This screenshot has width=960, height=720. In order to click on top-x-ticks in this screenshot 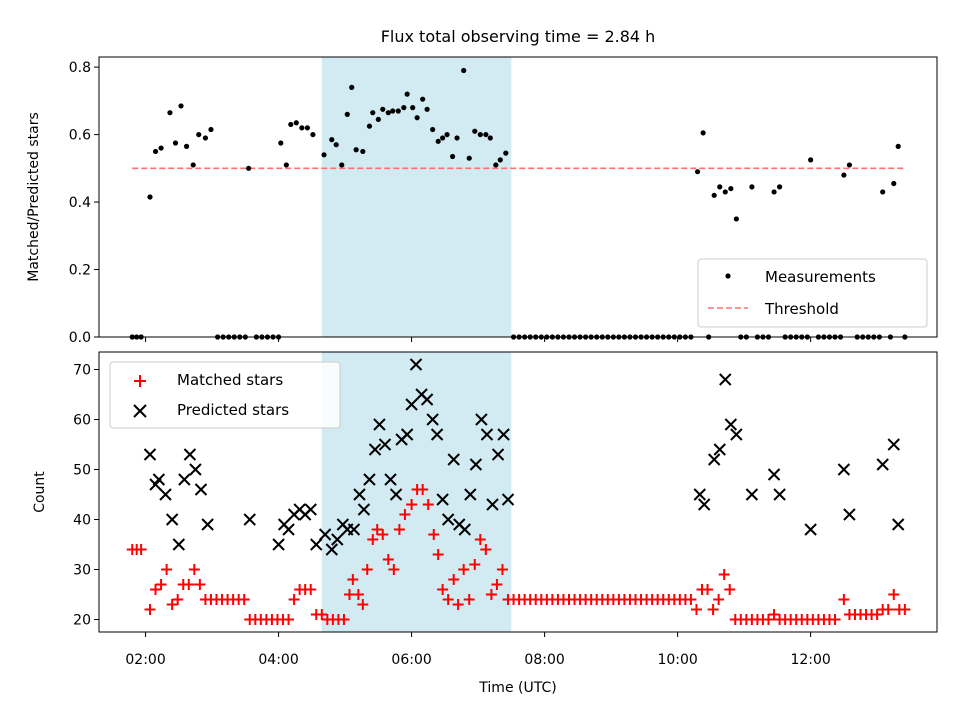, I will do `click(478, 339)`.